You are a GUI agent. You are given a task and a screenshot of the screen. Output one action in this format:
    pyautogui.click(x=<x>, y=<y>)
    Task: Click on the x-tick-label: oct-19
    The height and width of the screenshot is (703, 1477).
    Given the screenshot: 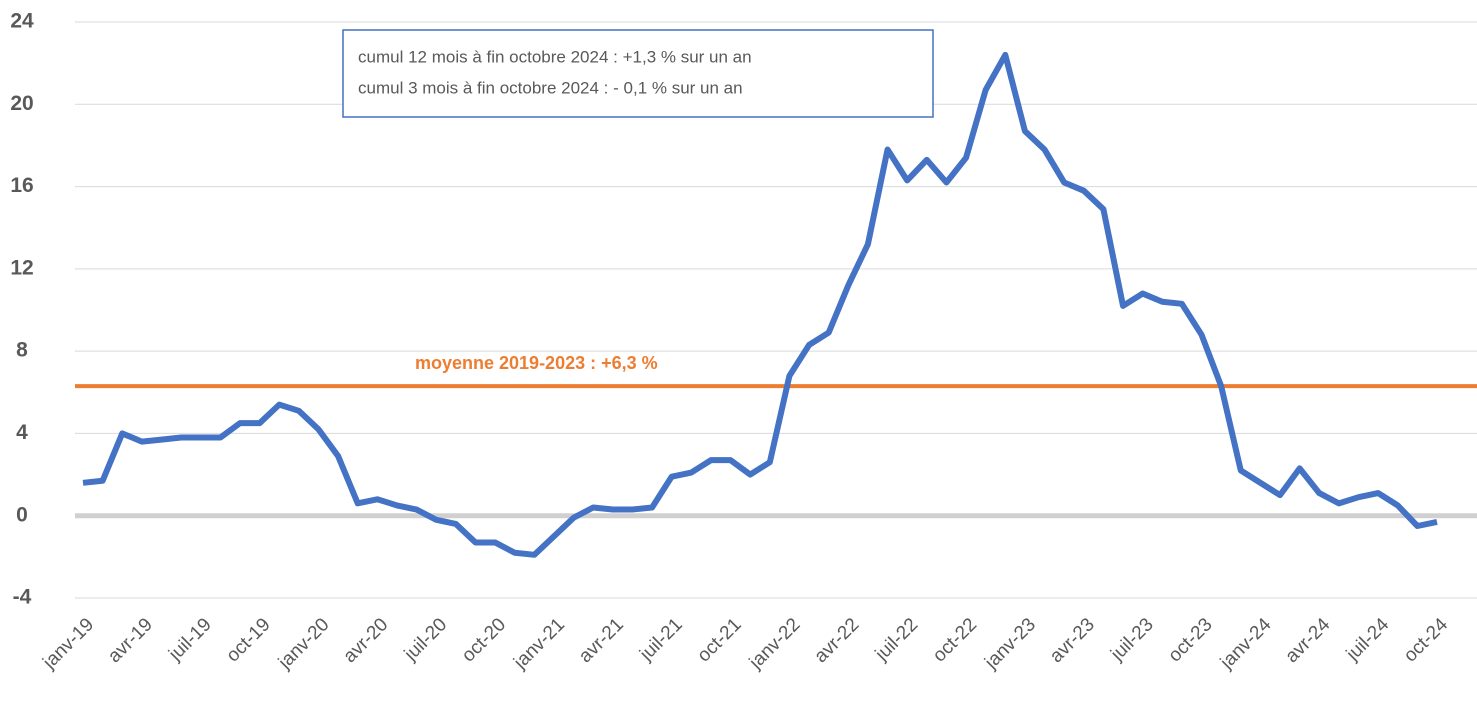 What is the action you would take?
    pyautogui.click(x=248, y=640)
    